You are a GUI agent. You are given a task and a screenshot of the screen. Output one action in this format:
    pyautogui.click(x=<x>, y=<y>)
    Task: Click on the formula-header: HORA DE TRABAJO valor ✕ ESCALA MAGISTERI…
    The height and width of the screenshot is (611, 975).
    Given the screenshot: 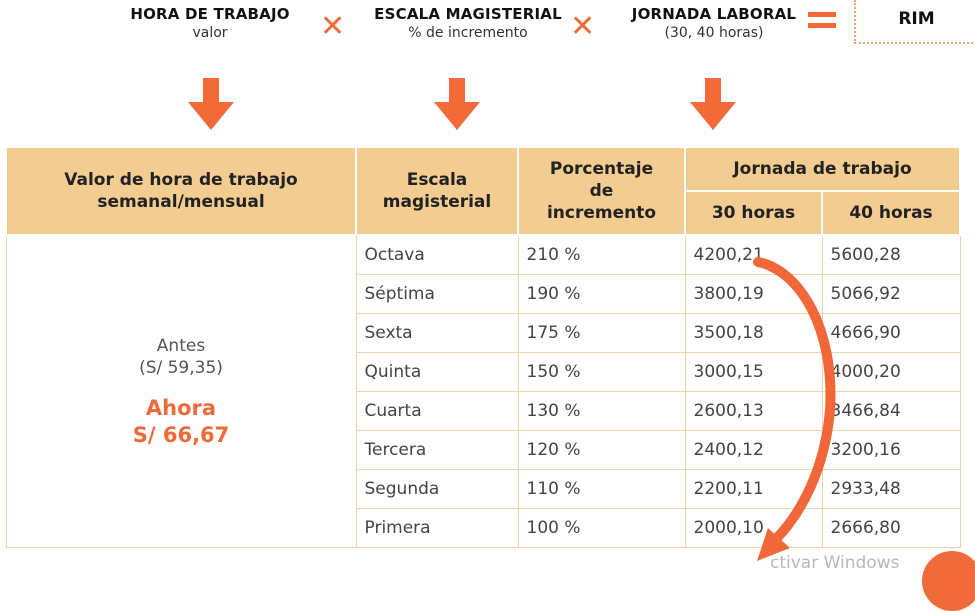 What is the action you would take?
    pyautogui.click(x=487, y=30)
    